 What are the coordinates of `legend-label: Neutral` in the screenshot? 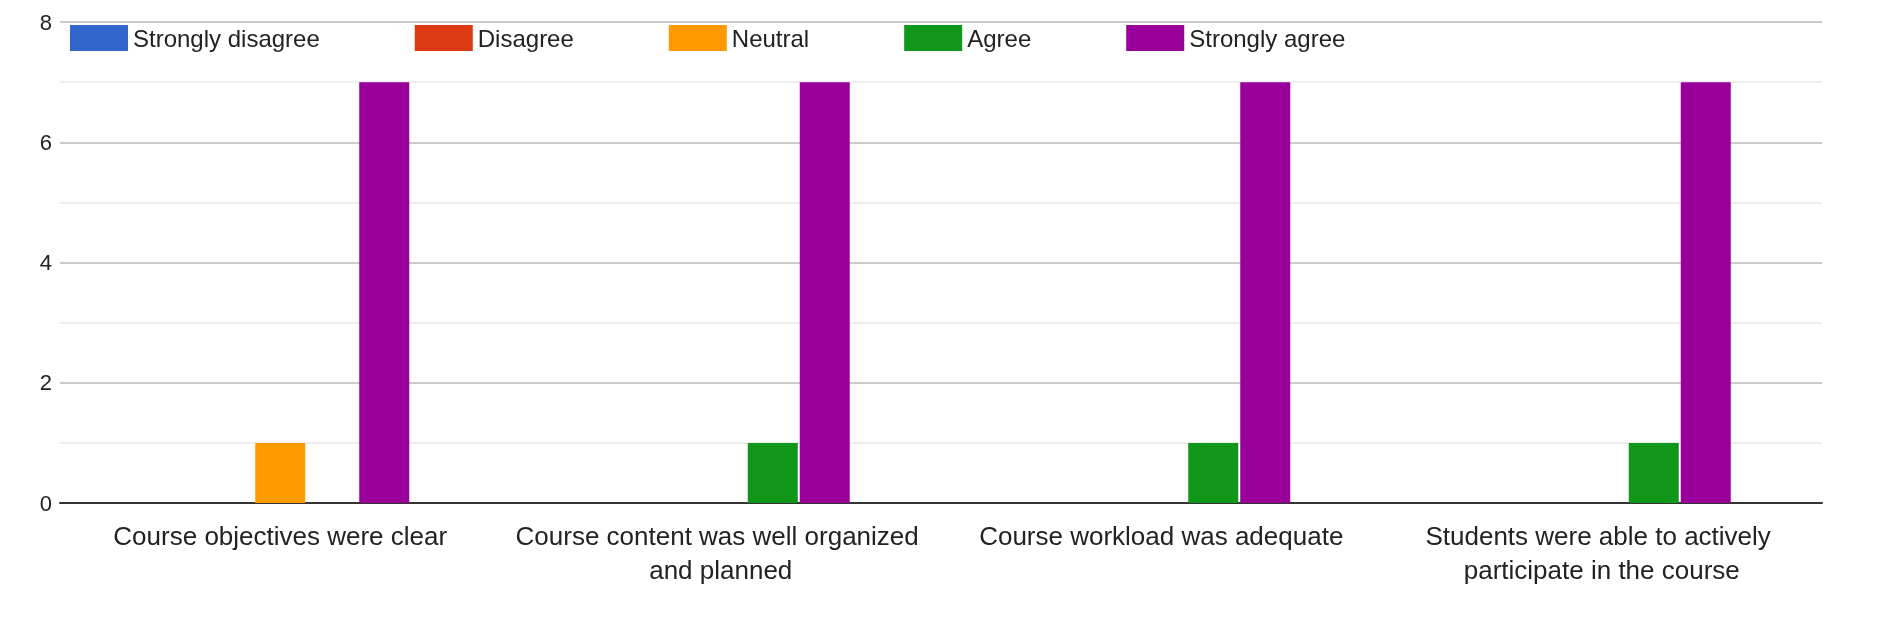 It's located at (770, 38).